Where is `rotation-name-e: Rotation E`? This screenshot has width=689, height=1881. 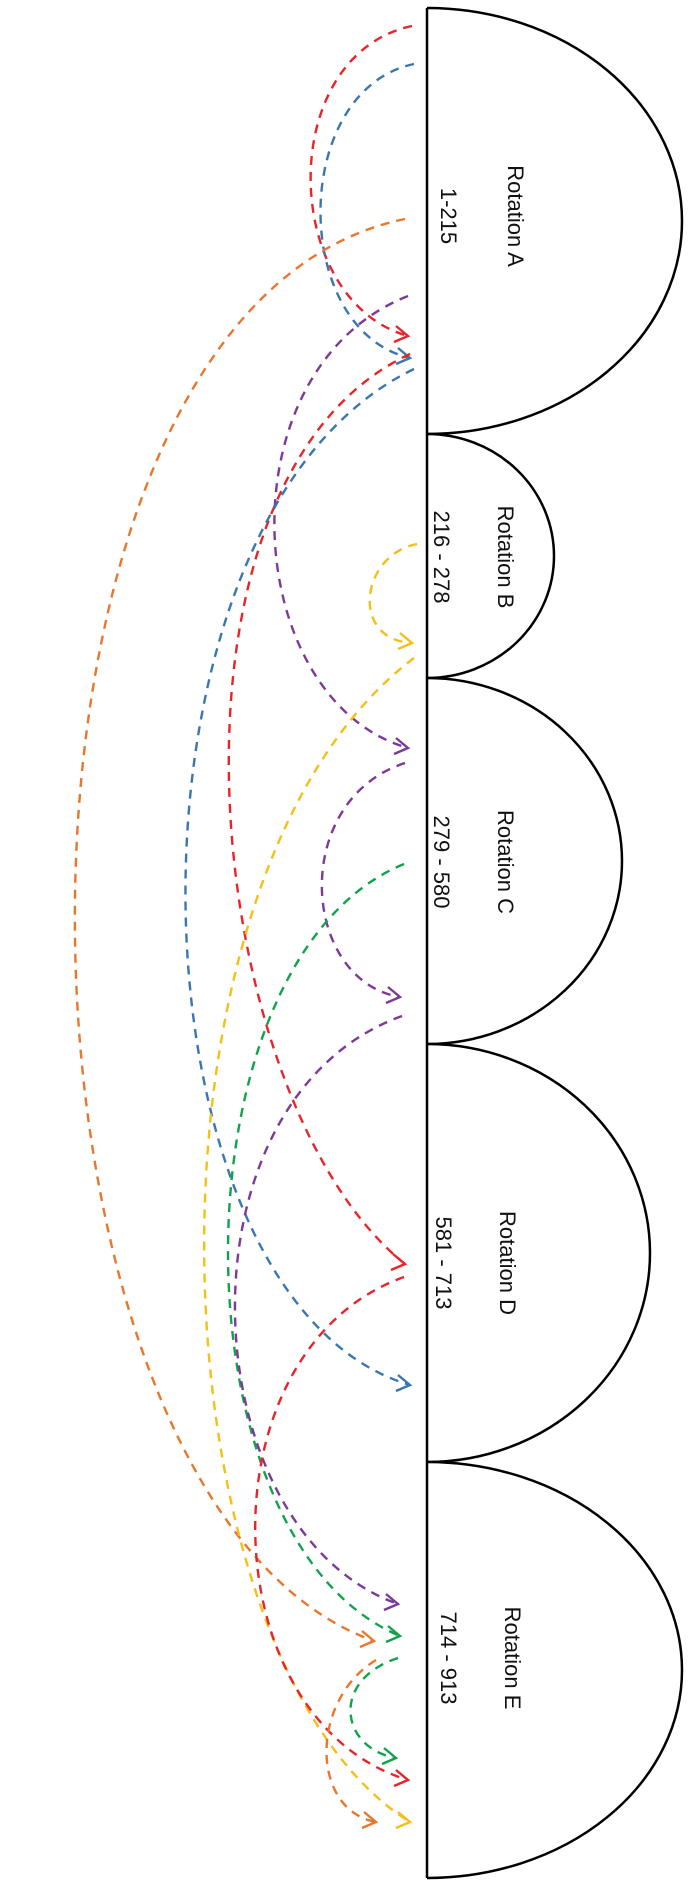 rotation-name-e: Rotation E is located at coordinates (512, 1658).